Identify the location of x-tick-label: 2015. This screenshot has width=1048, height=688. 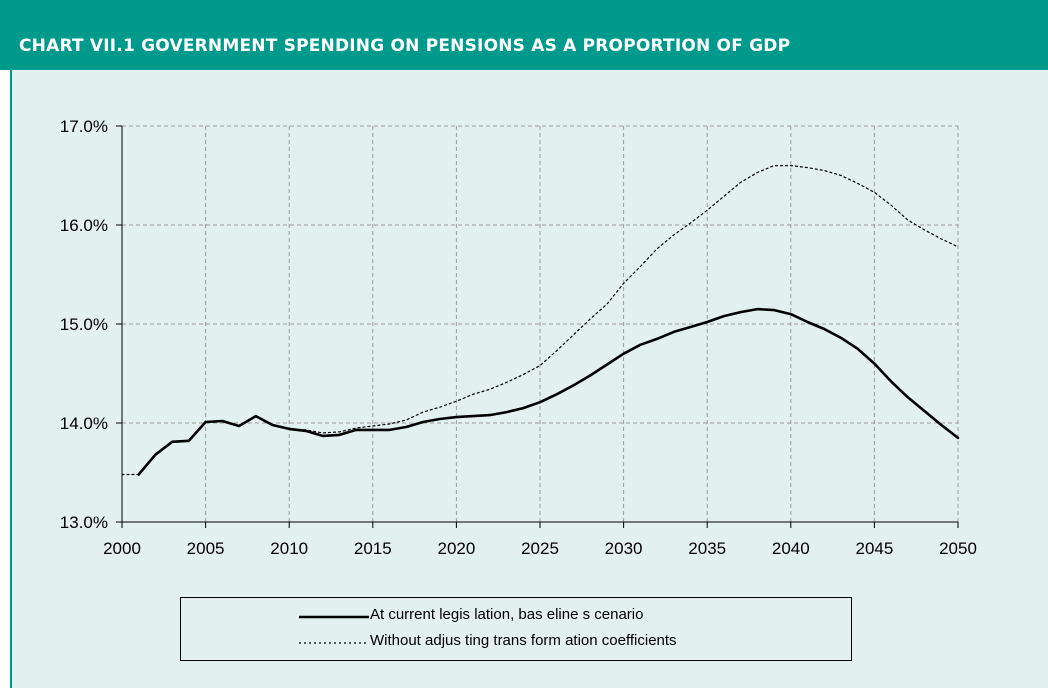
(373, 548).